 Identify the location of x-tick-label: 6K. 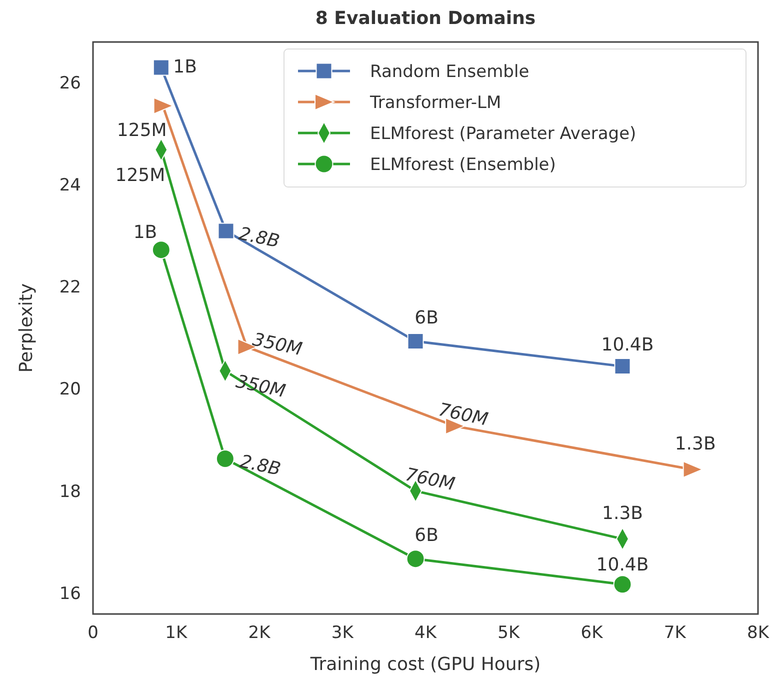
(592, 633).